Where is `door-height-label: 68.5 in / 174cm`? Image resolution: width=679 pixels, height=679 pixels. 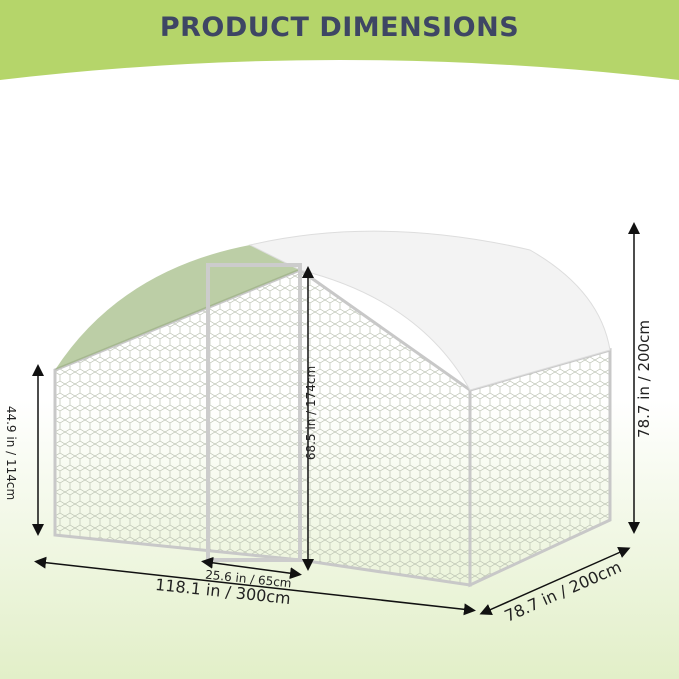 door-height-label: 68.5 in / 174cm is located at coordinates (311, 413).